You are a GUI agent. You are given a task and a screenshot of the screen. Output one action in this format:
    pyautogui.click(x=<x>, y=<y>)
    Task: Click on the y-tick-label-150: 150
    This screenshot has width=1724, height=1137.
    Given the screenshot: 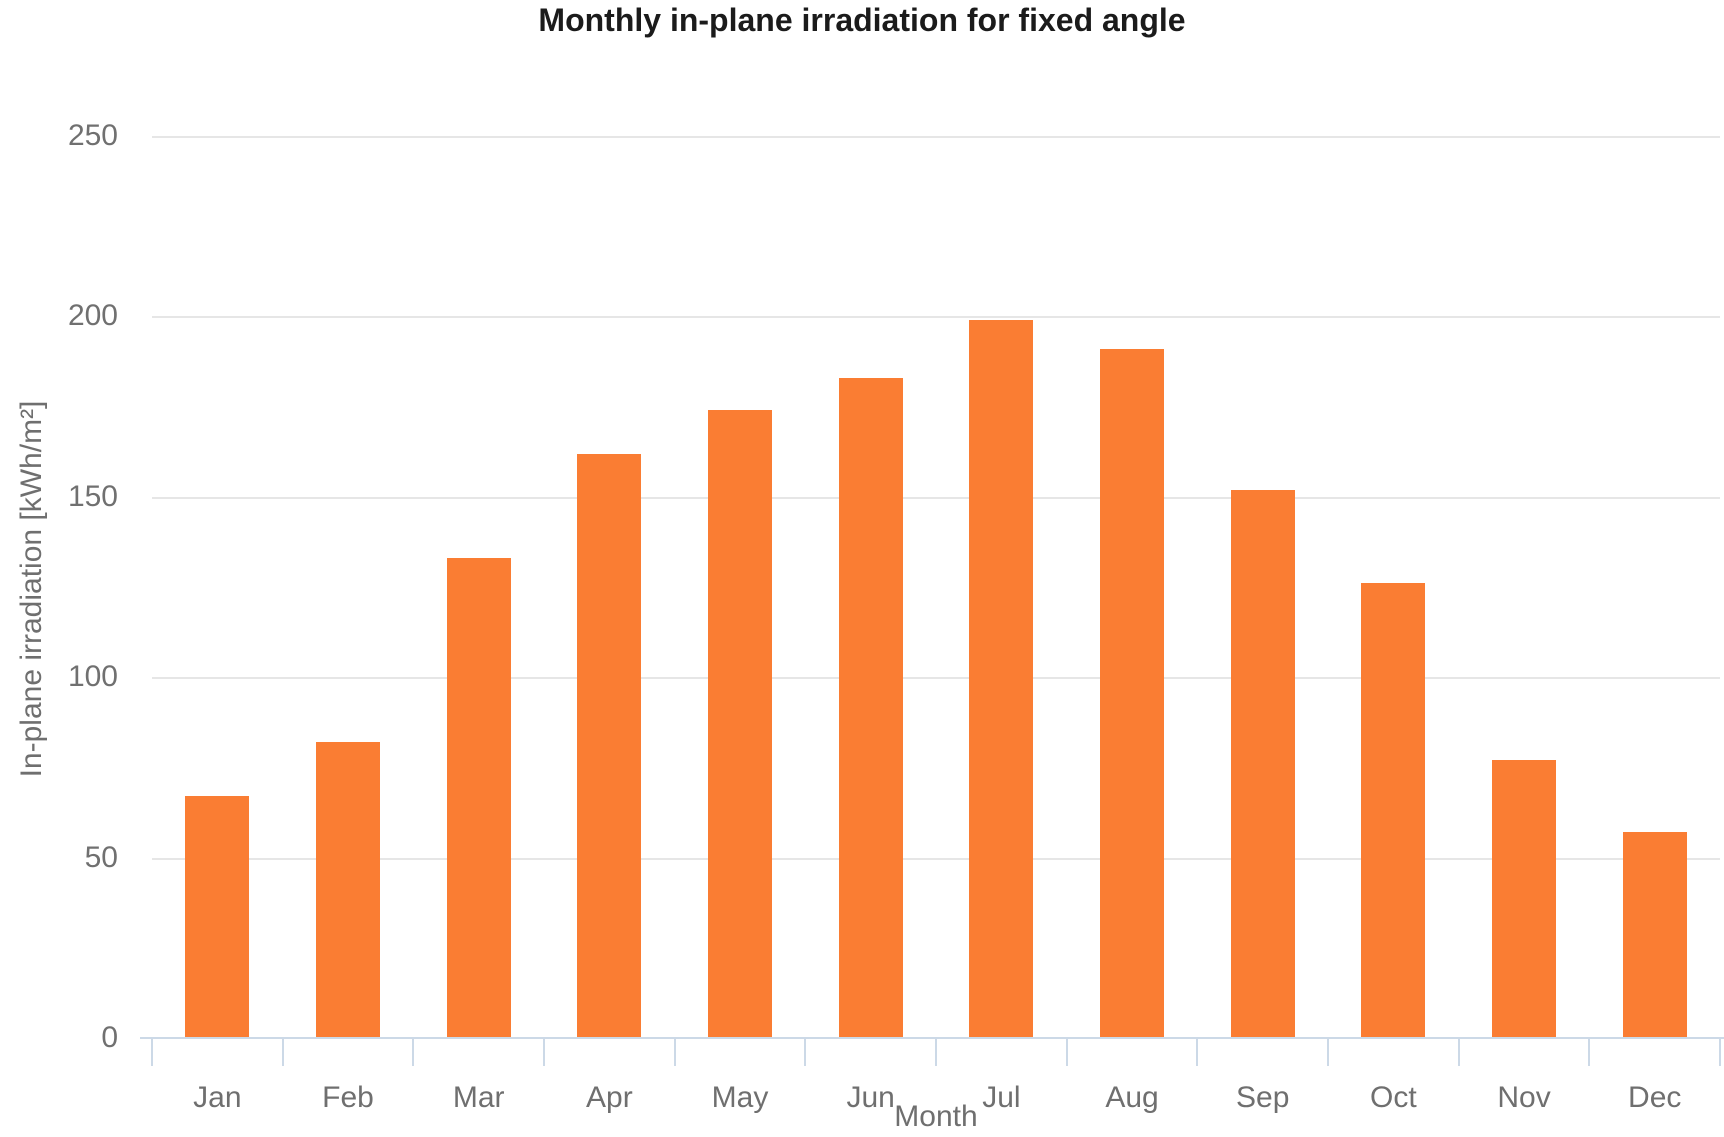 What is the action you would take?
    pyautogui.click(x=92, y=496)
    